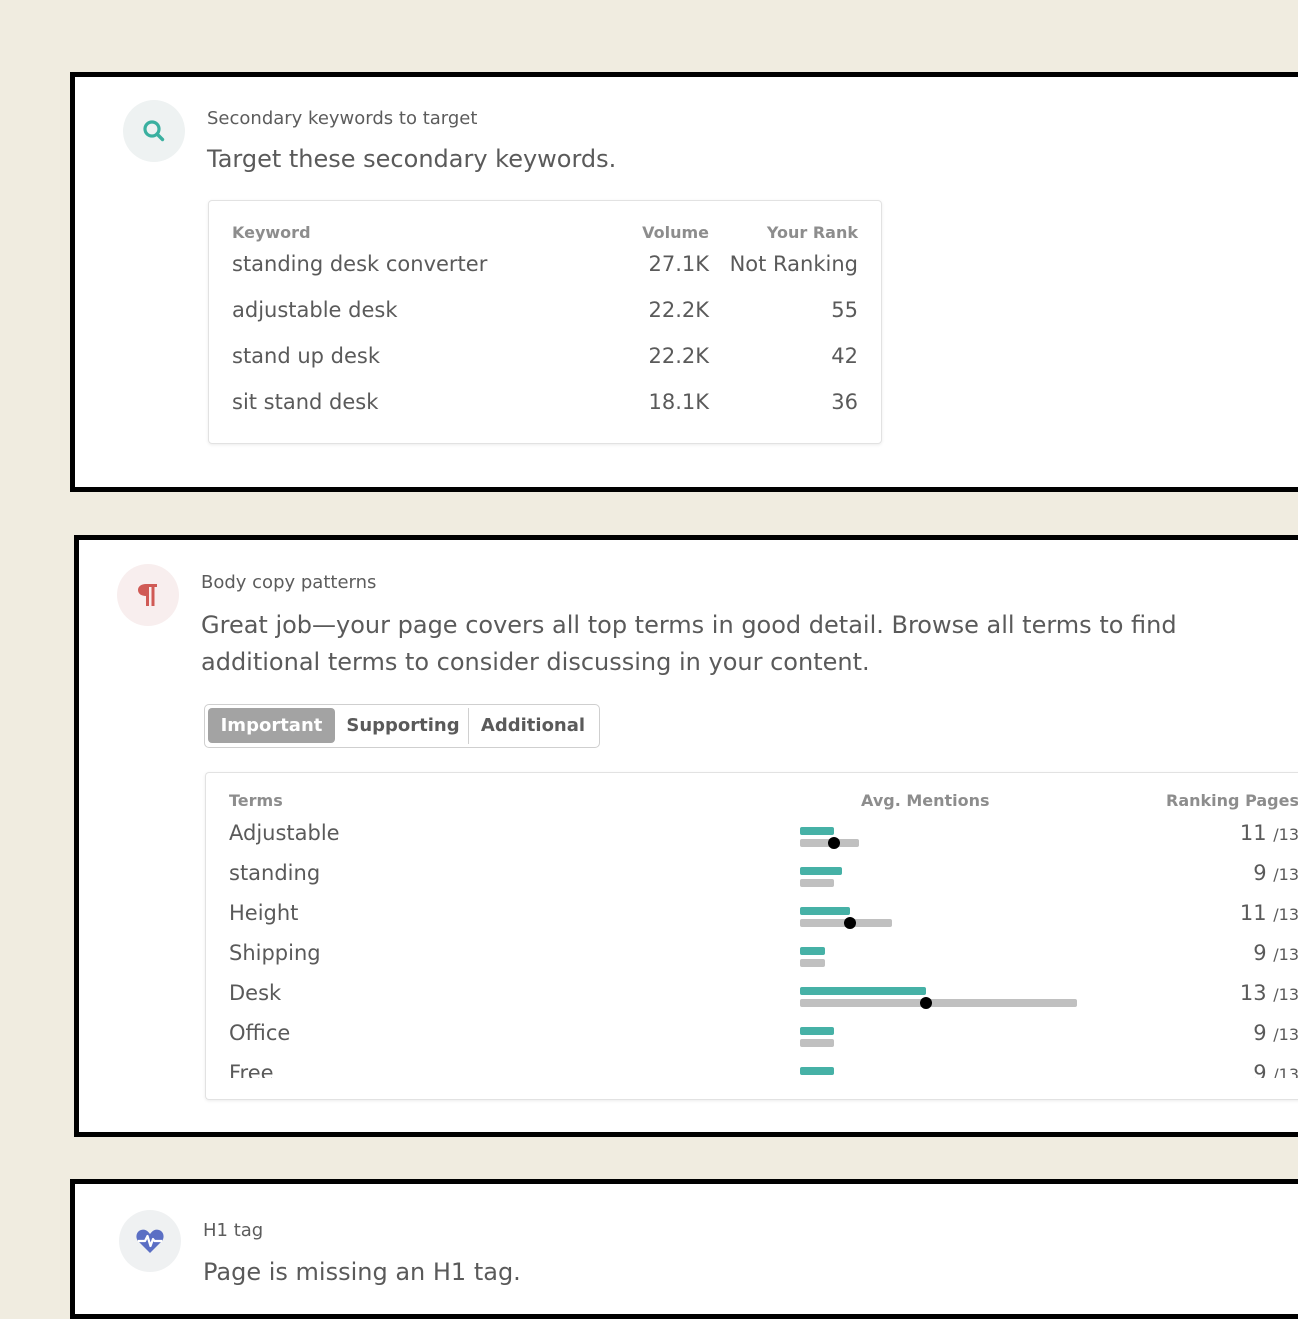 This screenshot has height=1319, width=1298. I want to click on tab-divider, so click(468, 726).